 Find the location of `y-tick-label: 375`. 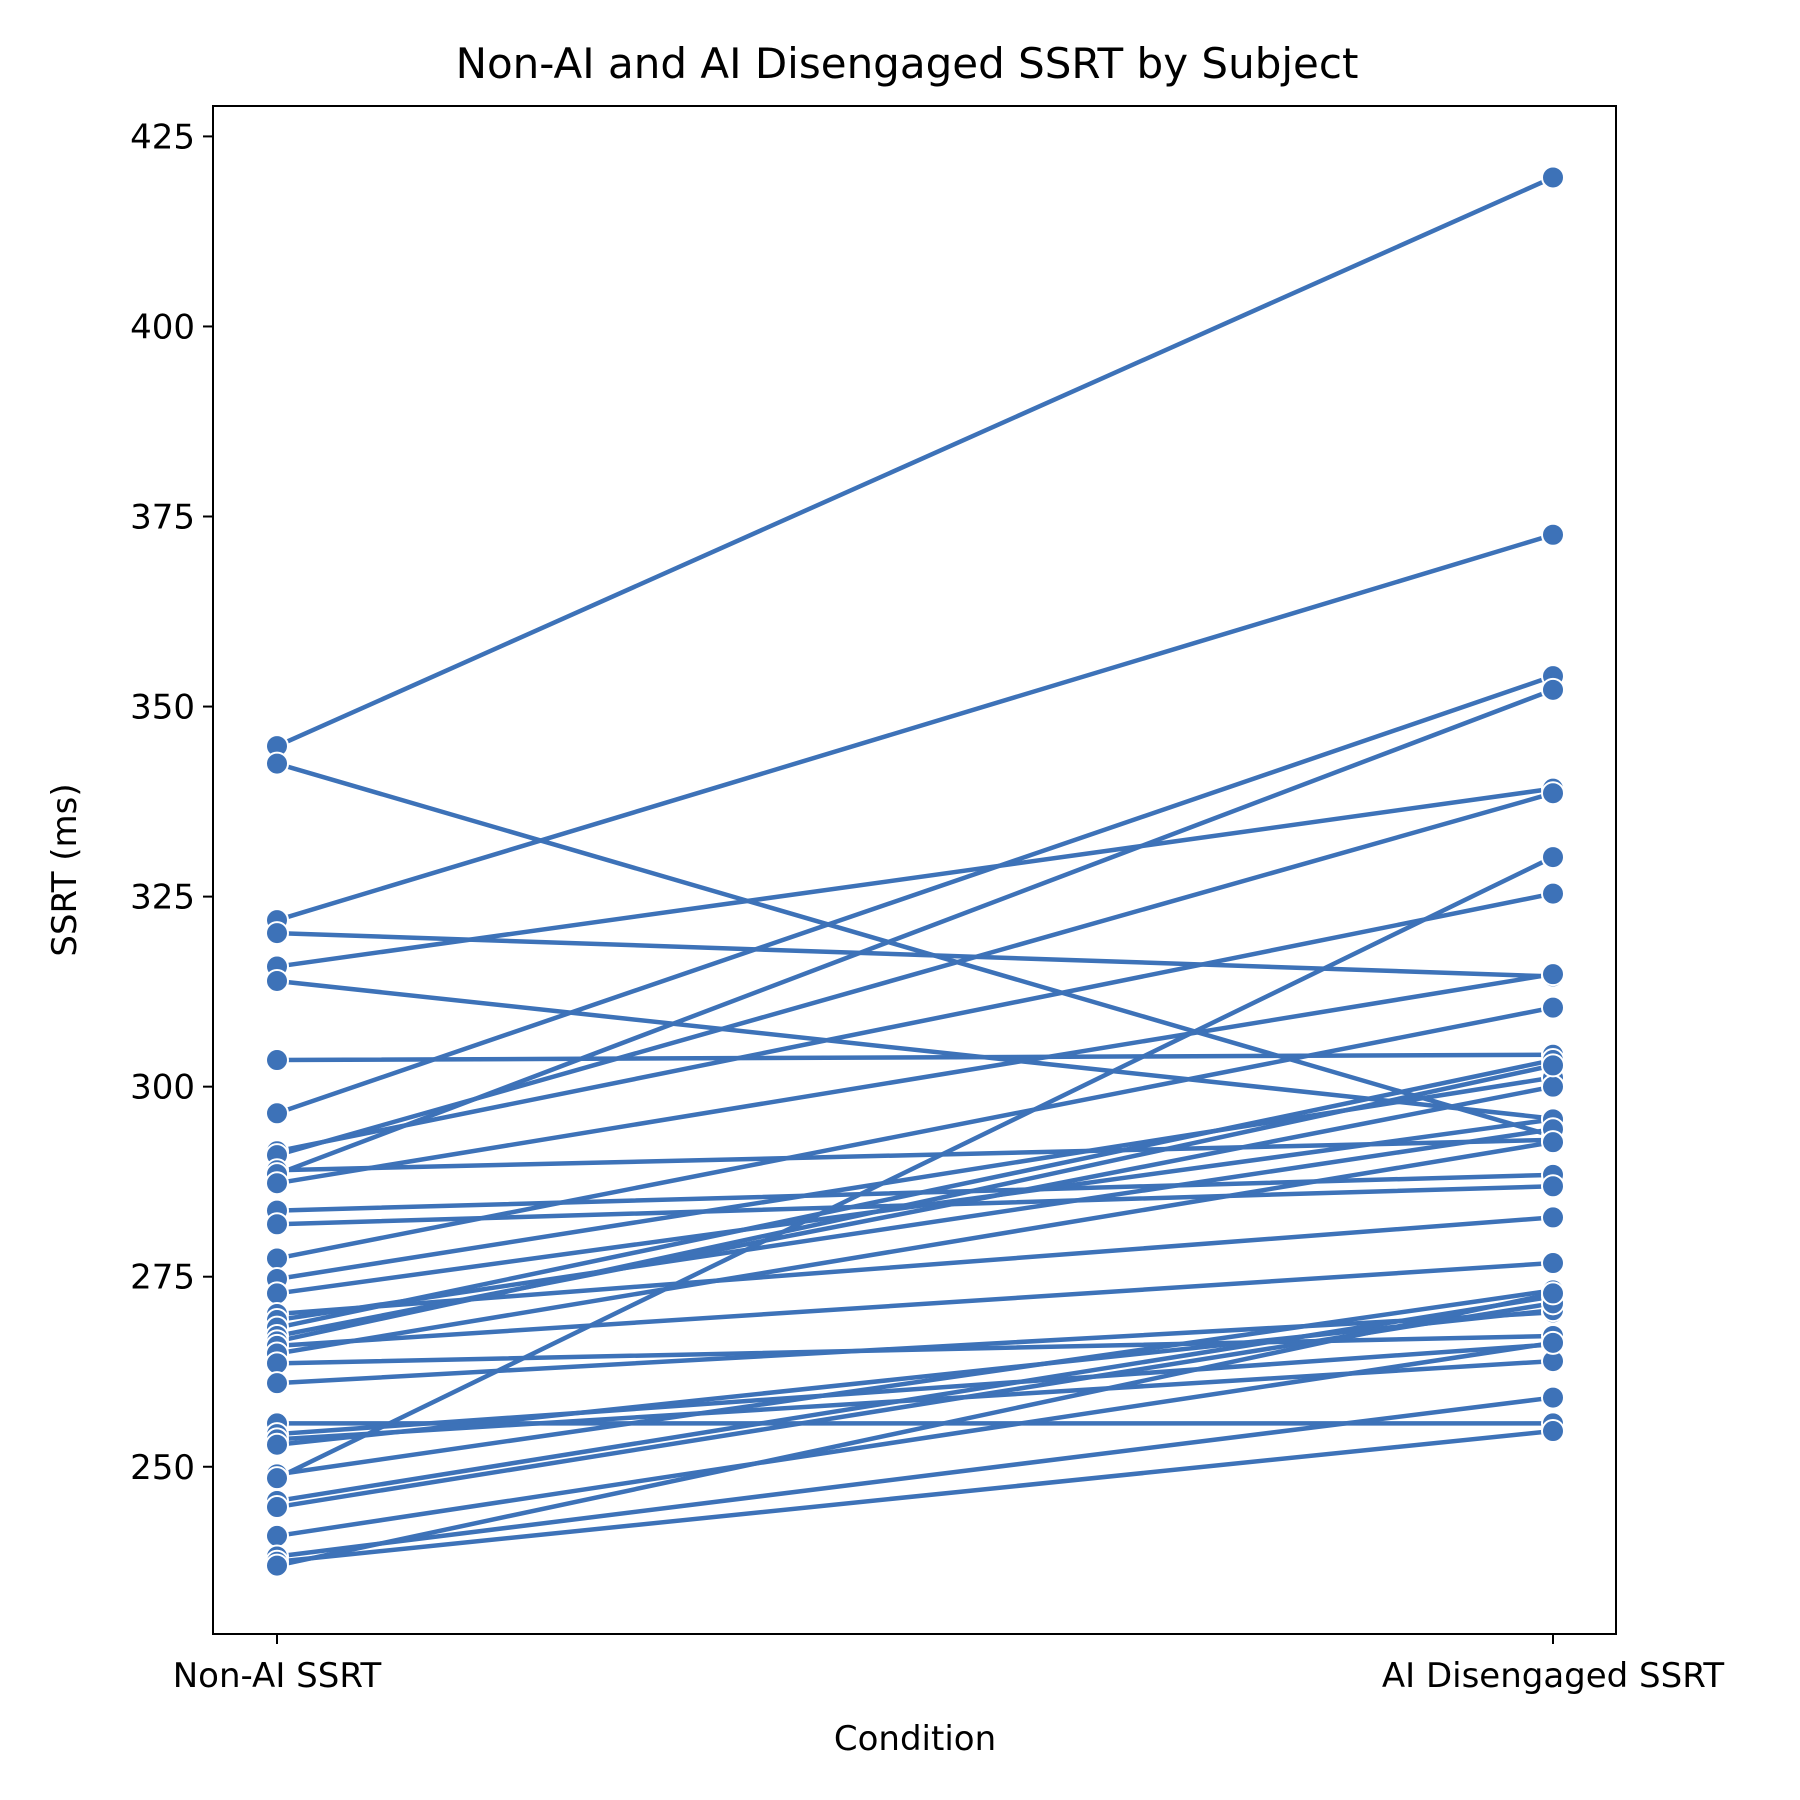

y-tick-label: 375 is located at coordinates (162, 518).